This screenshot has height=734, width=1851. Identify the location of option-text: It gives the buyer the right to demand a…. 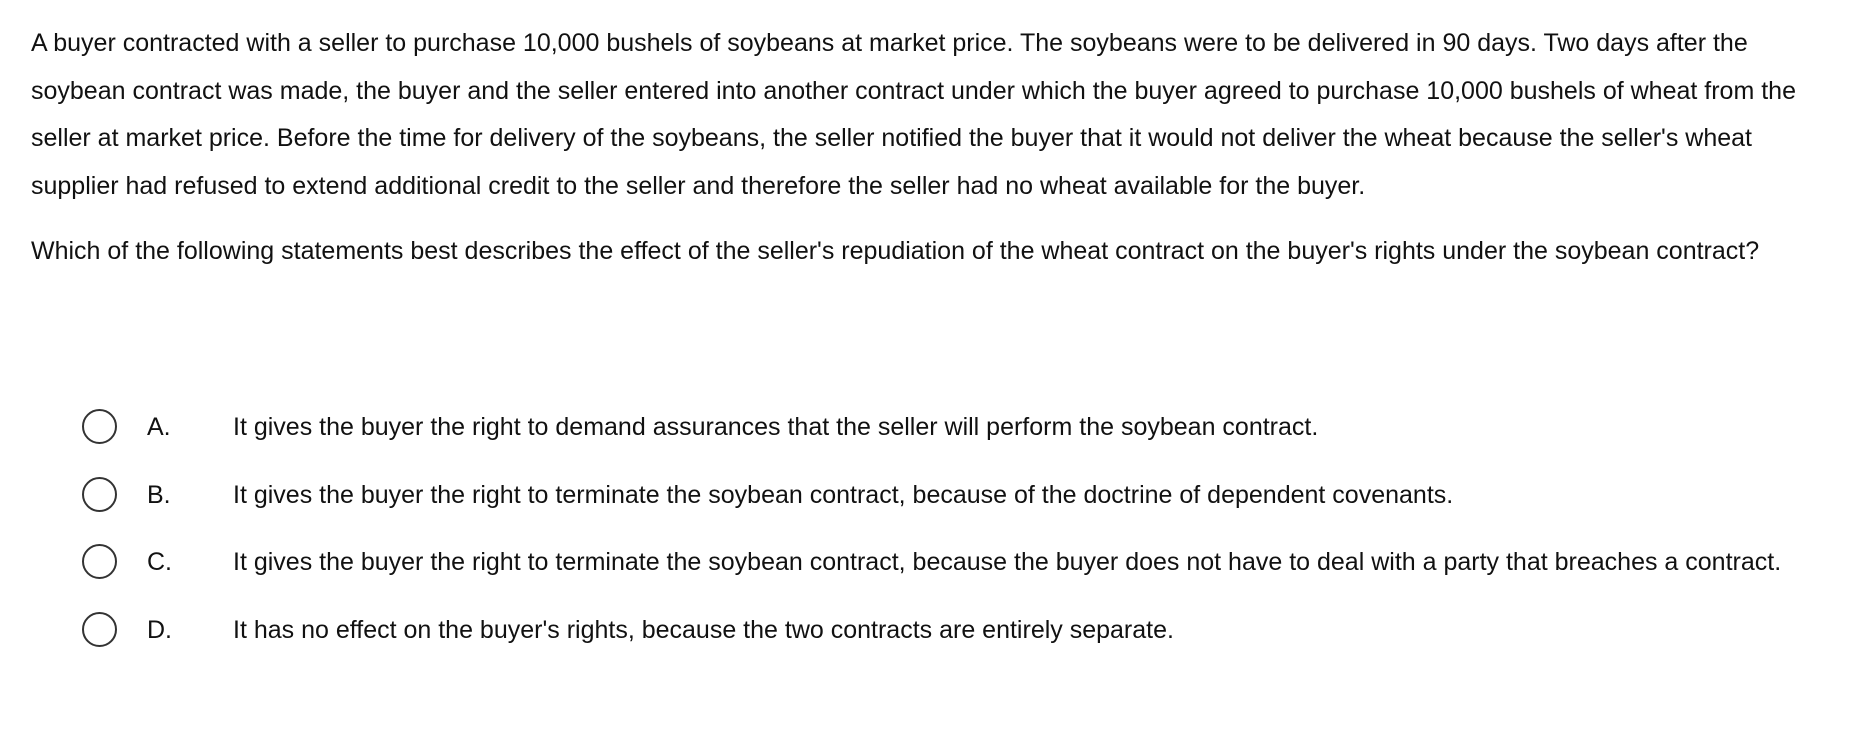
(776, 427).